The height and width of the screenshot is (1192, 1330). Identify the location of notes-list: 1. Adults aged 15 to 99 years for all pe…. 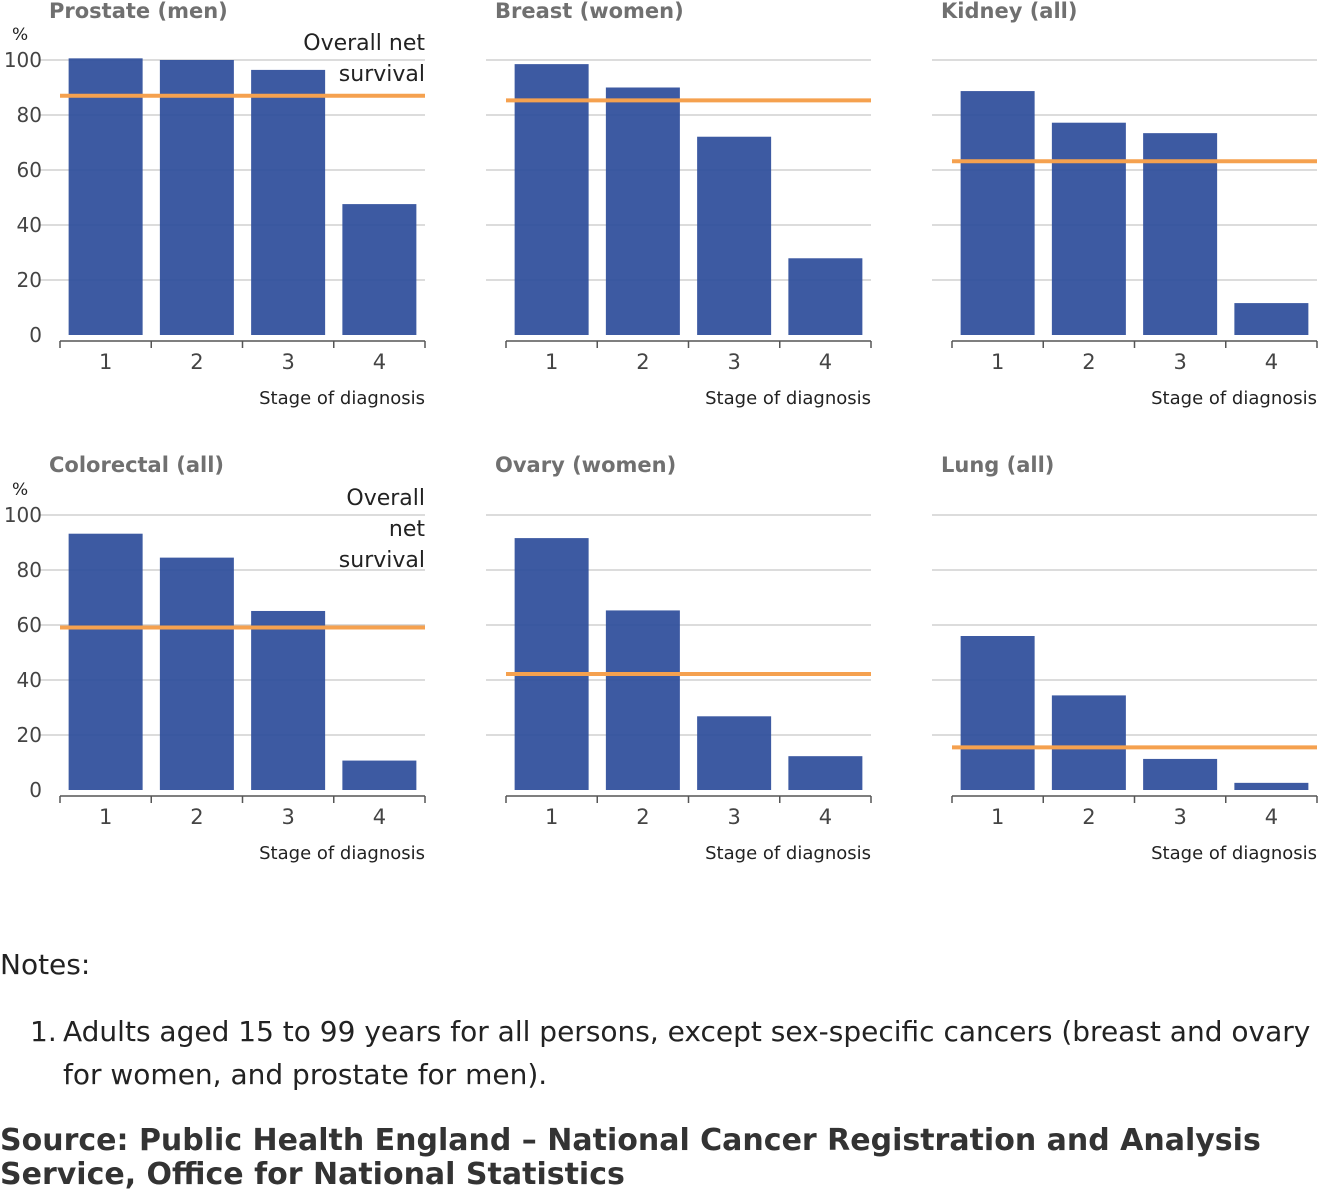
(665, 1053).